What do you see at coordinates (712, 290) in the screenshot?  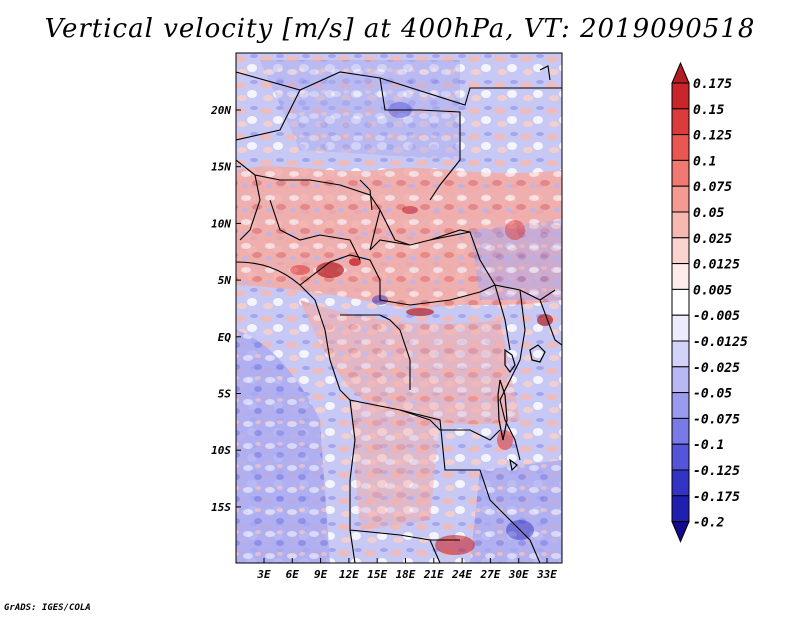 I see `colorbar-label: 0.005` at bounding box center [712, 290].